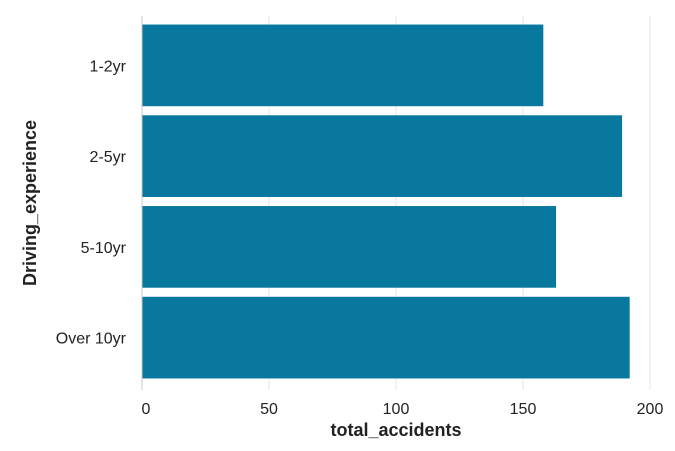  I want to click on bar-over-10yr, so click(386, 337).